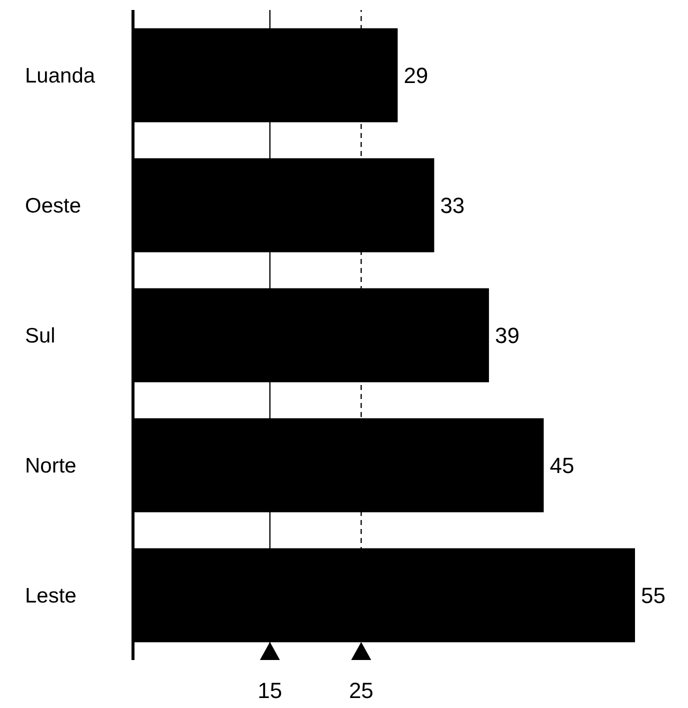 This screenshot has width=688, height=708. What do you see at coordinates (361, 690) in the screenshot?
I see `ref-line-label: 25` at bounding box center [361, 690].